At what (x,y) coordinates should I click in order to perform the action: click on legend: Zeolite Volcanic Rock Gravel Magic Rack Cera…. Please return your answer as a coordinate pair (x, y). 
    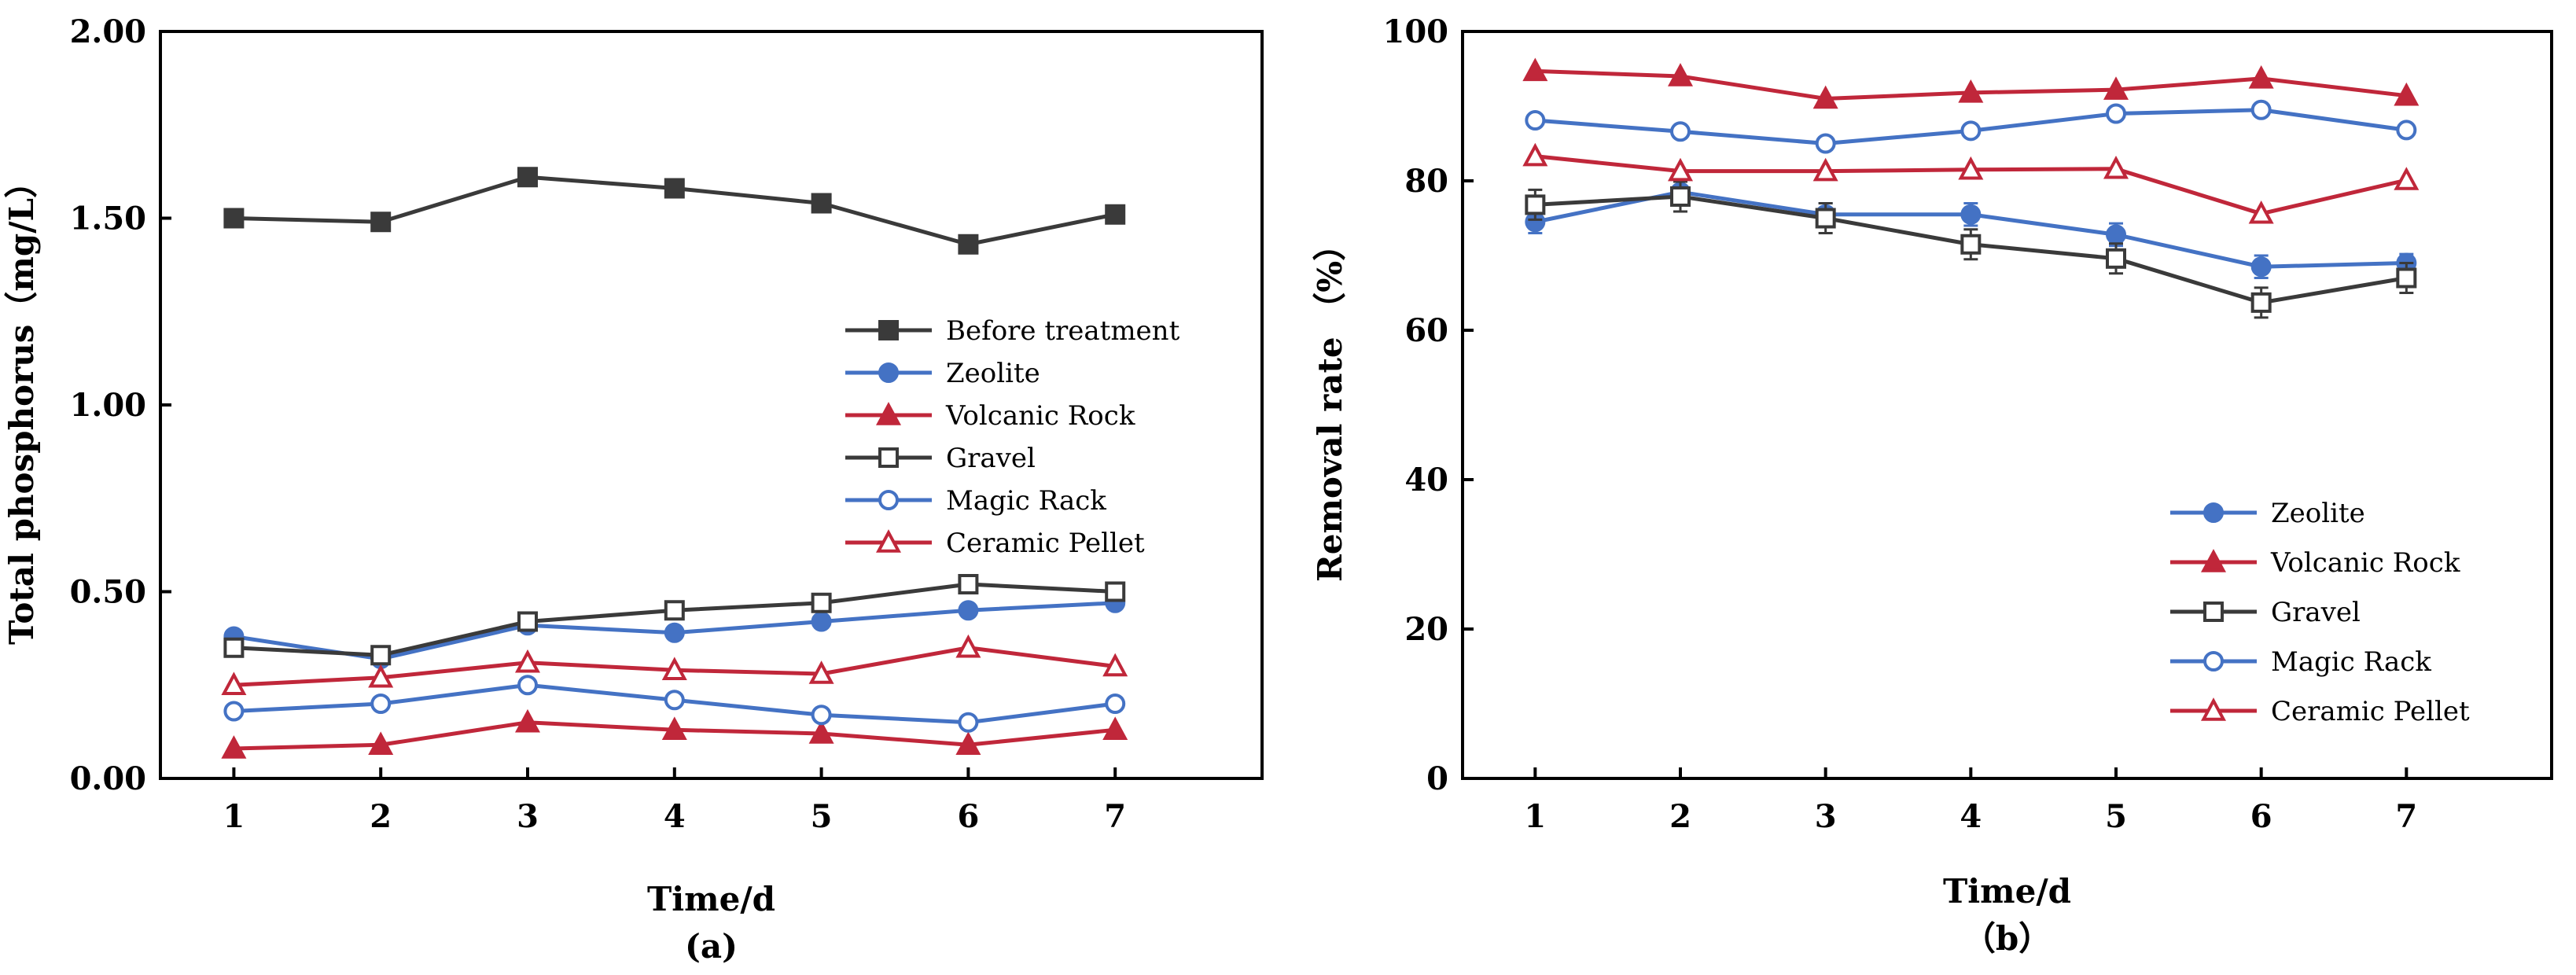
    Looking at the image, I should click on (2320, 612).